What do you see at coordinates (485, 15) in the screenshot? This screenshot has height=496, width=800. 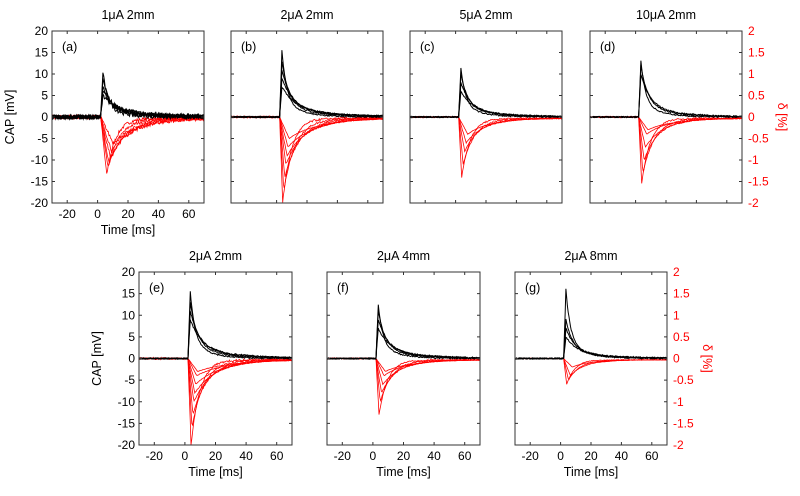 I see `panel-title: 5μA 2mm` at bounding box center [485, 15].